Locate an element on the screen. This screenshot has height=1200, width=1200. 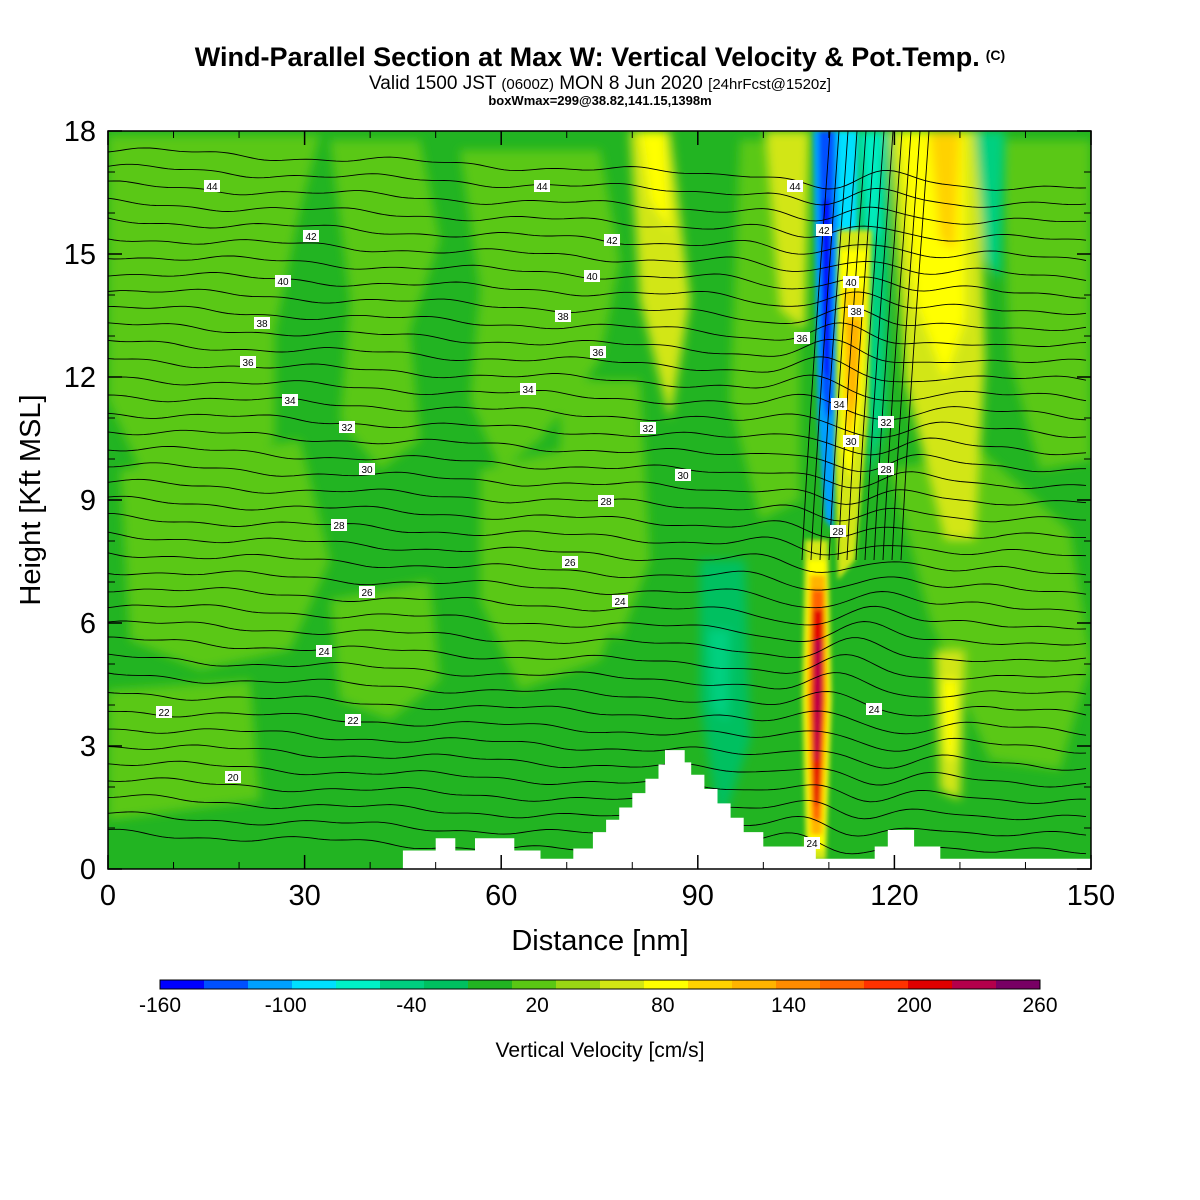
y-axis-label: Height [Kft MSL] is located at coordinates (31, 499).